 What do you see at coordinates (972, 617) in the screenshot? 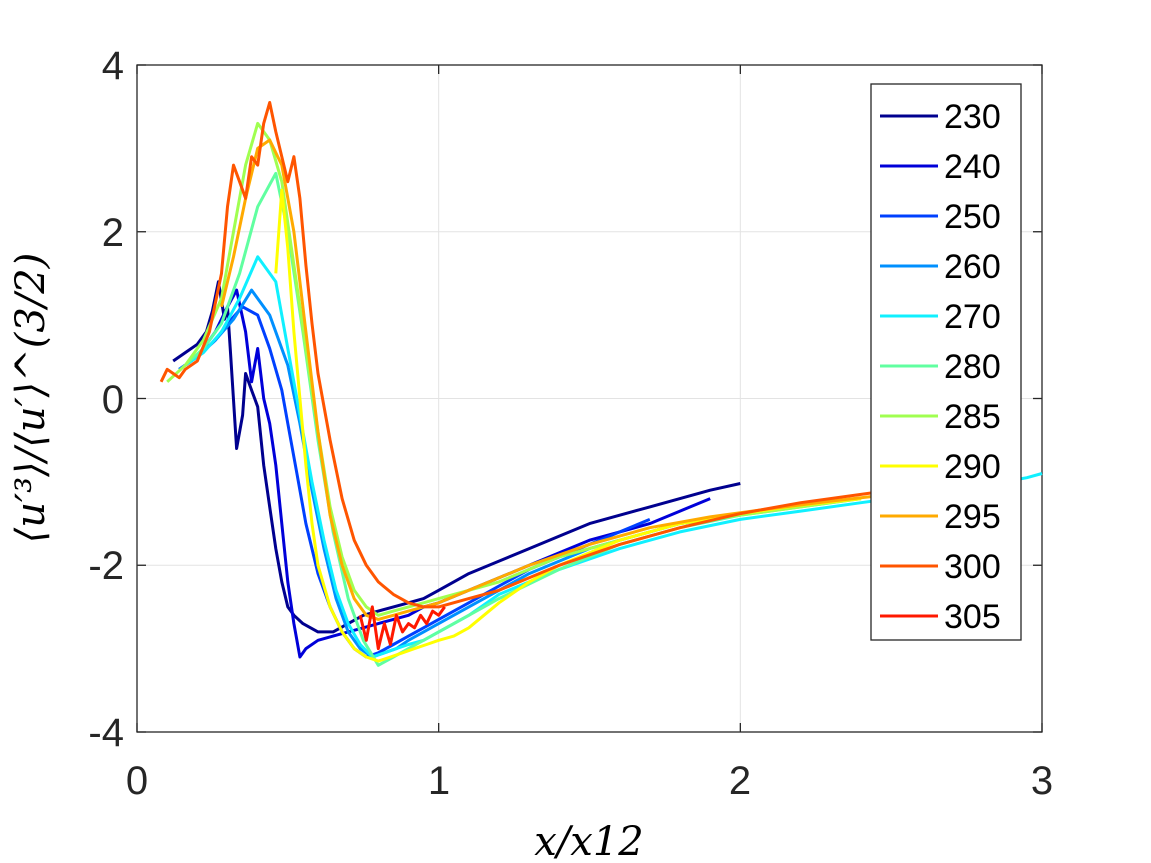
I see `legend-label: 305` at bounding box center [972, 617].